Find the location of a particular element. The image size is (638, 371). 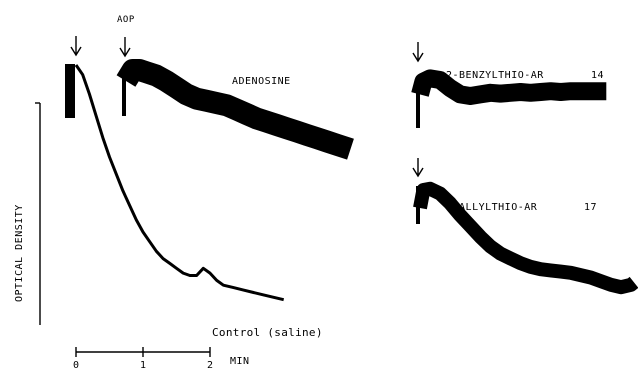

trace-label-control: Control (saline) is located at coordinates (267, 332).